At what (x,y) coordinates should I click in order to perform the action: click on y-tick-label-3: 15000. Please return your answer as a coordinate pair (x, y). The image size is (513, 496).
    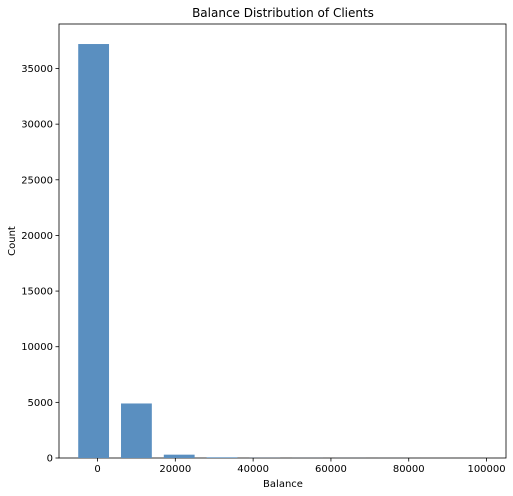
    Looking at the image, I should click on (37, 292).